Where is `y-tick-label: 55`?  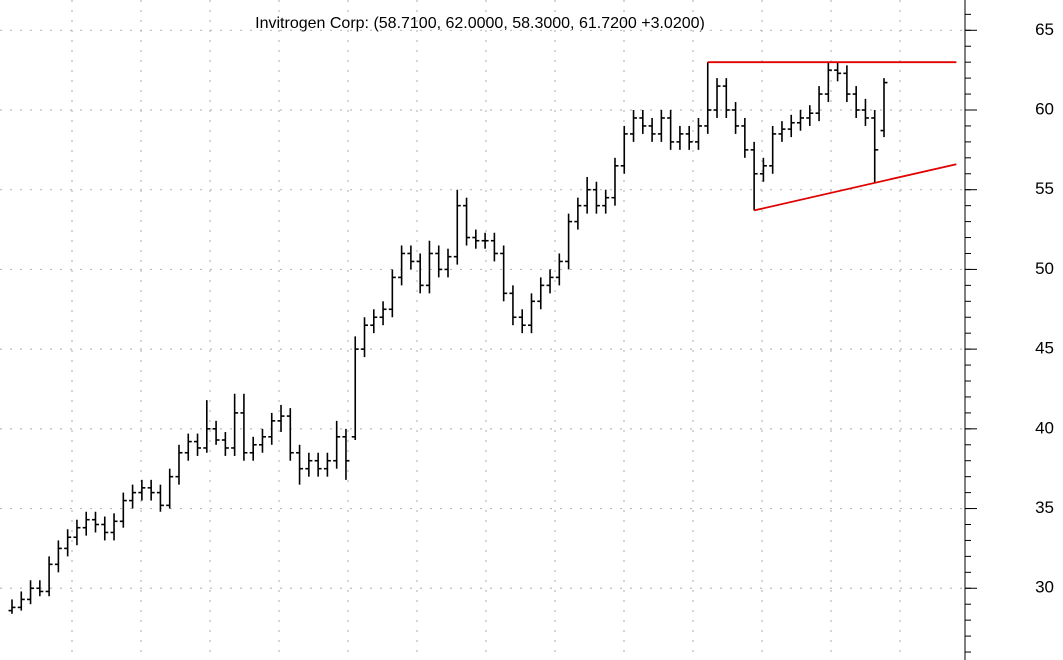
y-tick-label: 55 is located at coordinates (1044, 188).